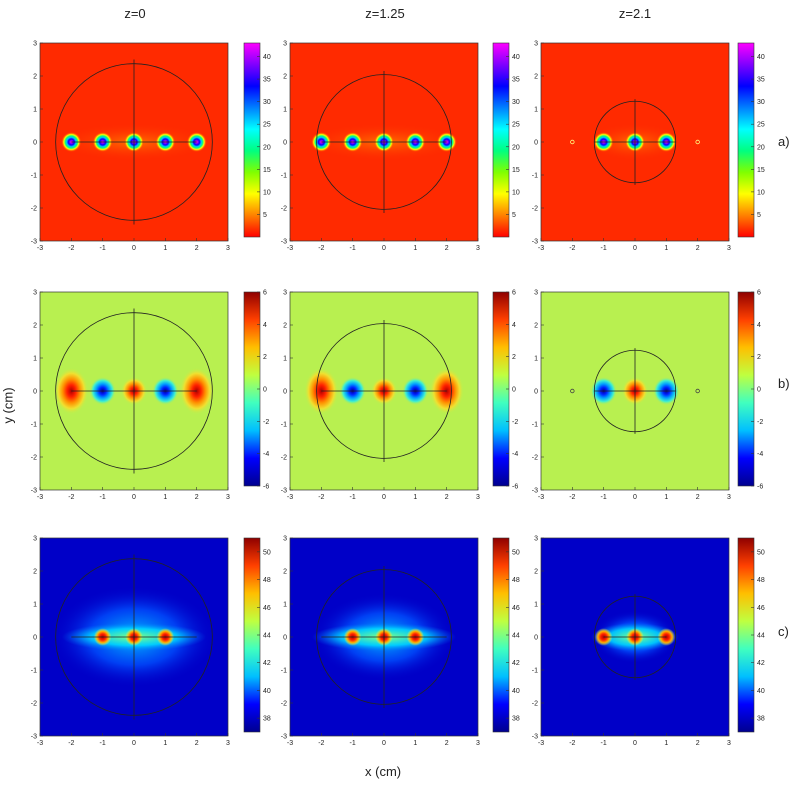  I want to click on column-title-3: z=2.1, so click(635, 13).